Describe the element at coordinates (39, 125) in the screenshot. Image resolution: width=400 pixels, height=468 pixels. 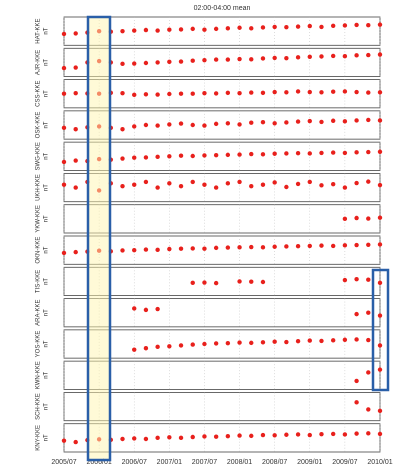
I see `panel-label: OSK-KKE` at that location.